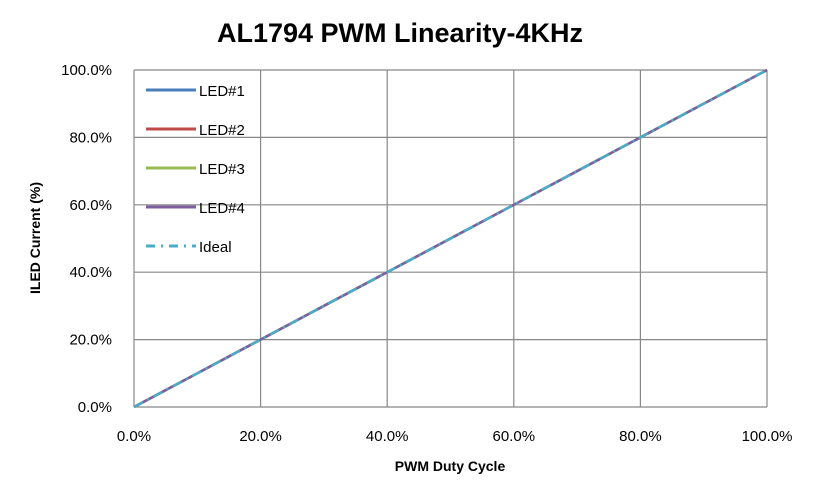  What do you see at coordinates (222, 130) in the screenshot?
I see `legend-label: LED#2` at bounding box center [222, 130].